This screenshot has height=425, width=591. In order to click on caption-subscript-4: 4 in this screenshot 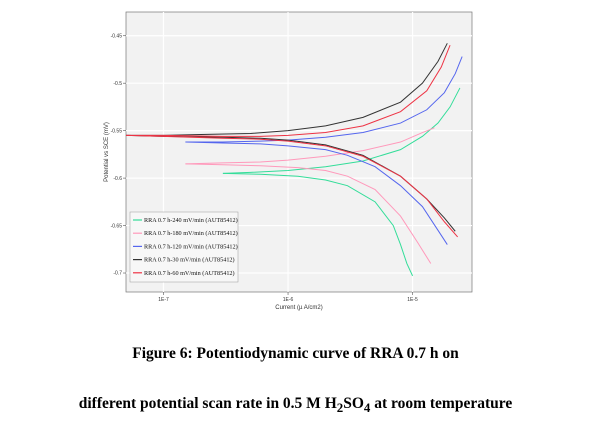, I will do `click(367, 408)`.